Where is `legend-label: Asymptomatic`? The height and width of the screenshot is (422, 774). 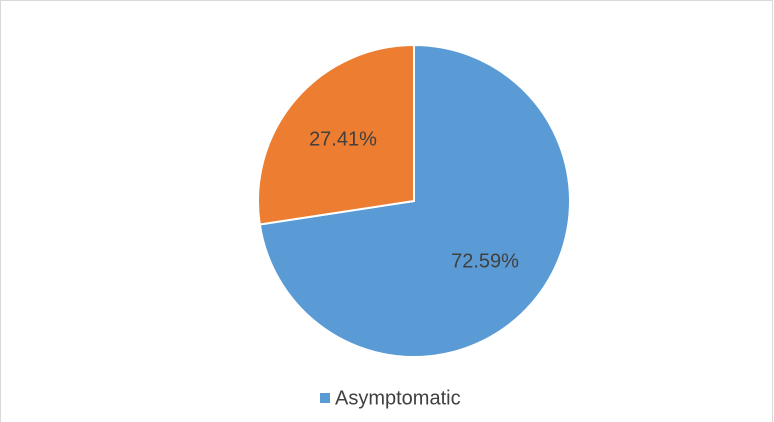 legend-label: Asymptomatic is located at coordinates (398, 398).